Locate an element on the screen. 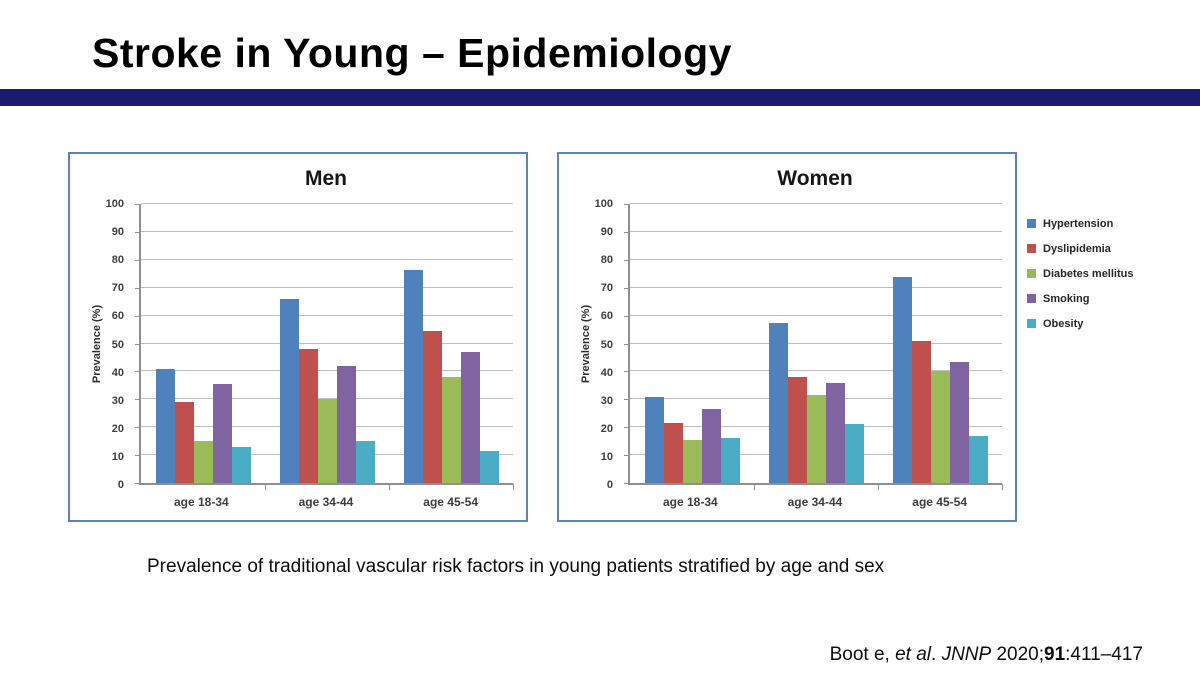 The image size is (1200, 675). legend-item: Dyslipidemia is located at coordinates (1080, 248).